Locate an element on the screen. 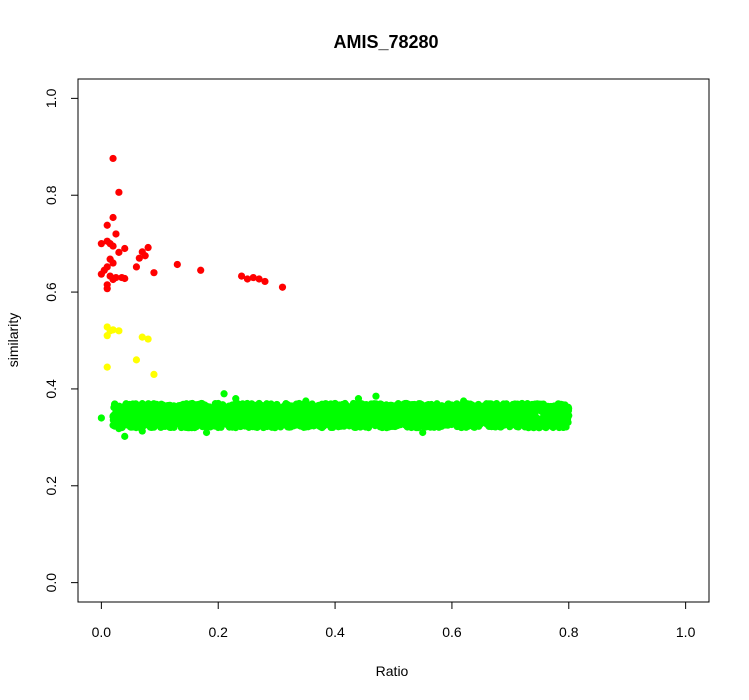 The width and height of the screenshot is (749, 700). x-tick-label: 0.4 is located at coordinates (335, 632).